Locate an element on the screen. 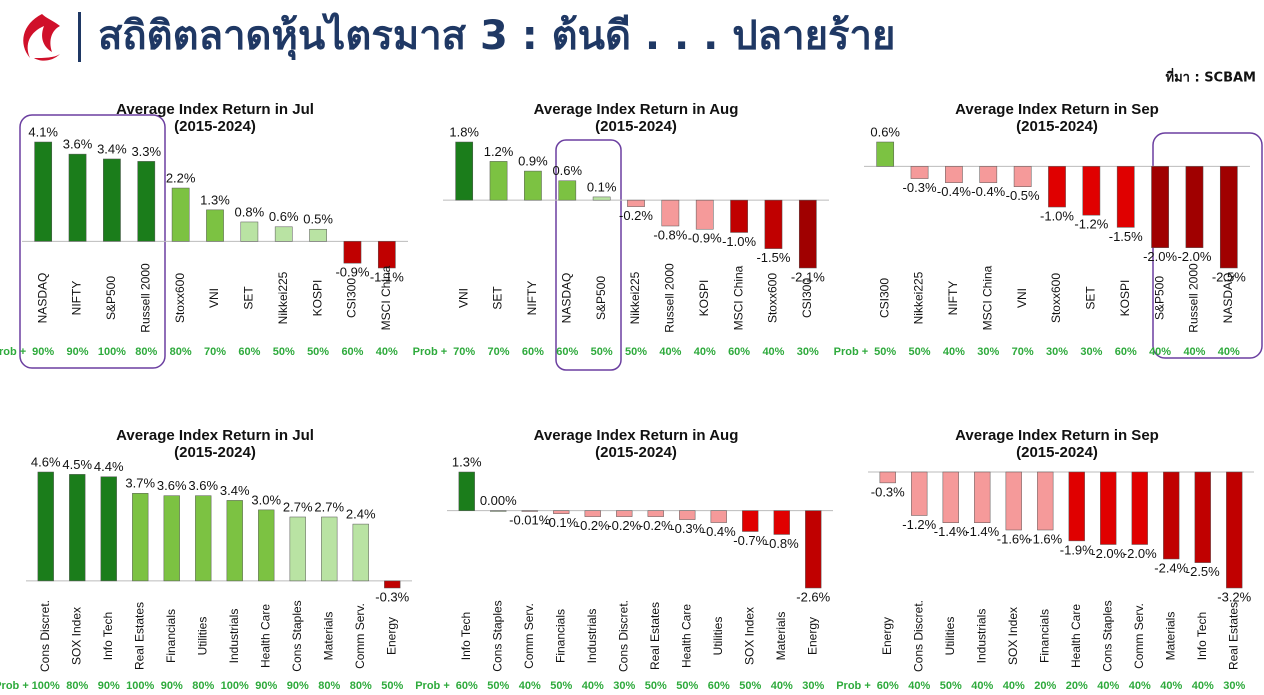  category-label: SET is located at coordinates (1091, 298).